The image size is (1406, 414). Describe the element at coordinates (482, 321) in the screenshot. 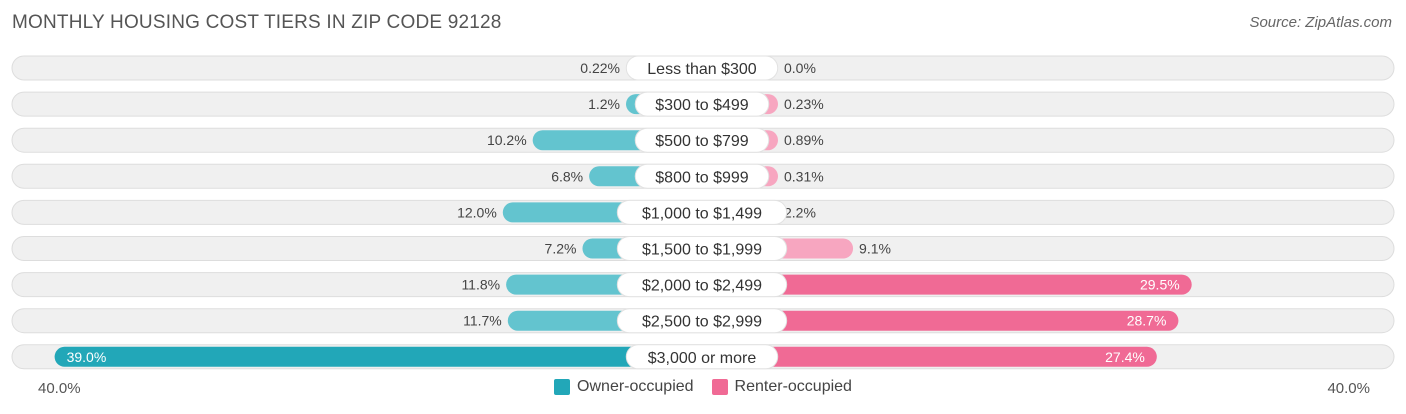

I see `owner-value-label: 11.7%` at that location.